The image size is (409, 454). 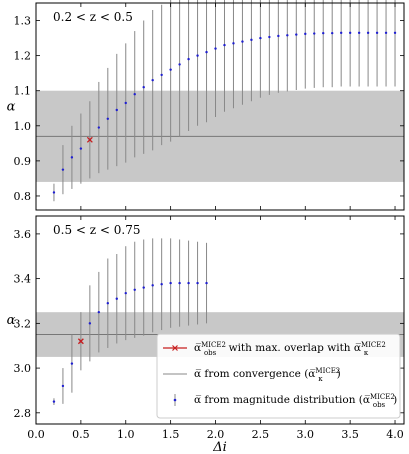 I want to click on x-tick-label: 2.0, so click(x=216, y=434).